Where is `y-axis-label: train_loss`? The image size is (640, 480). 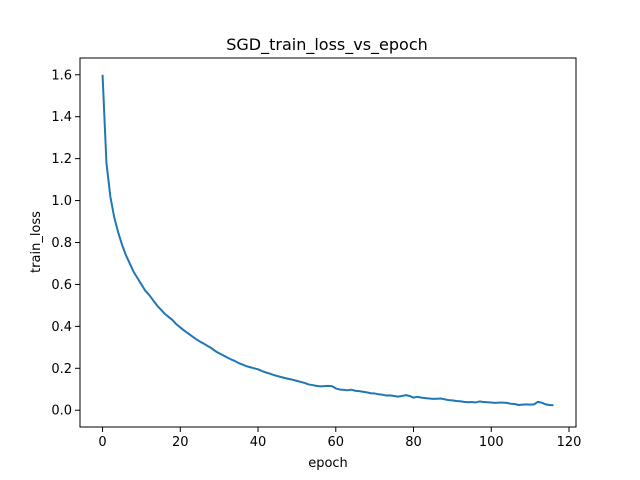 y-axis-label: train_loss is located at coordinates (36, 242).